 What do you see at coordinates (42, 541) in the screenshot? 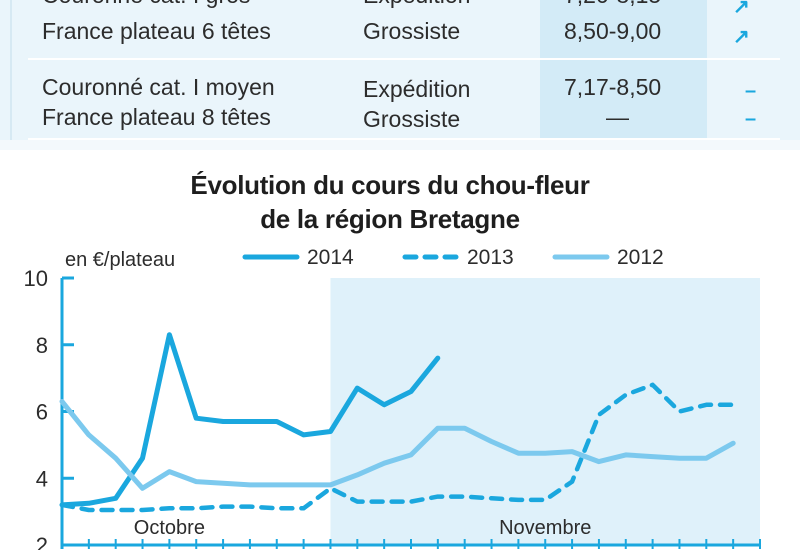
I see `y-tick-label: 2` at bounding box center [42, 541].